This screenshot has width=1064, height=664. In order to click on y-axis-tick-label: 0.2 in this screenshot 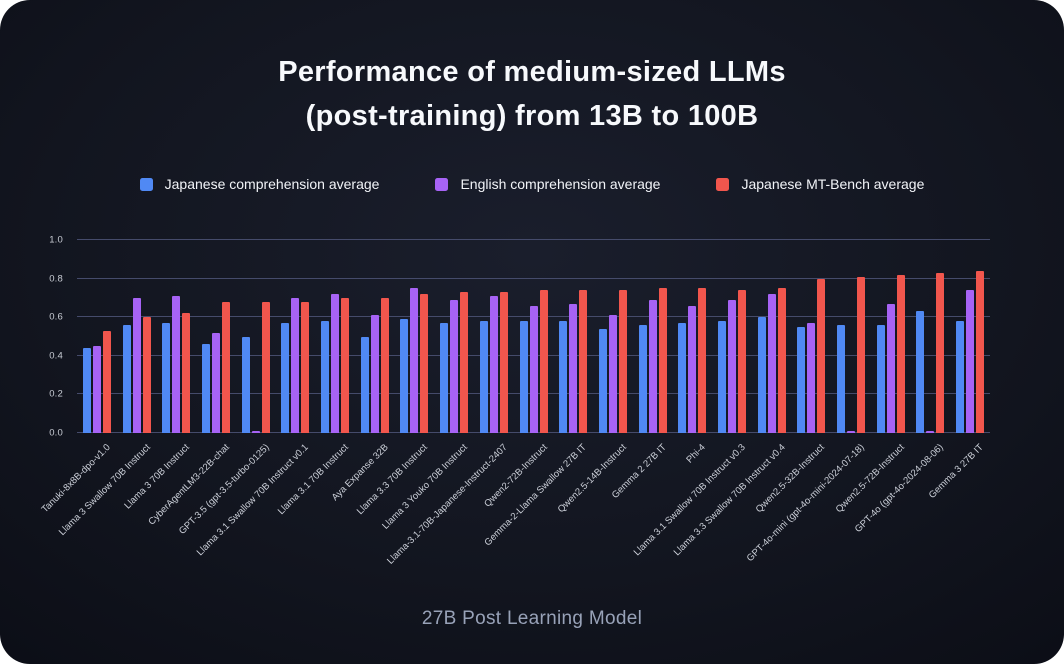, I will do `click(56, 394)`.